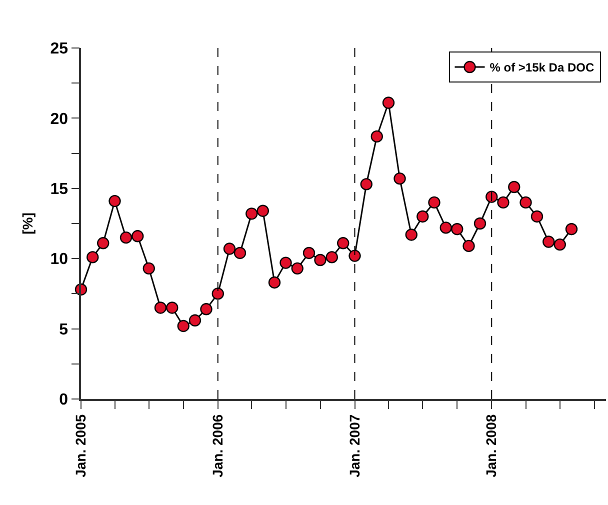 The image size is (608, 505). Describe the element at coordinates (354, 446) in the screenshot. I see `x-tick-label: Jan. 2007` at that location.